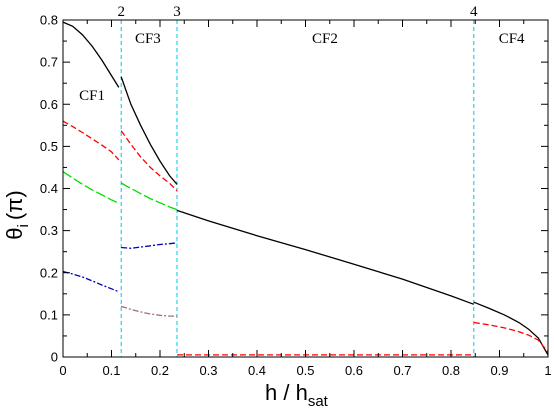 The image size is (554, 415). Describe the element at coordinates (305, 370) in the screenshot. I see `x-tick-label-5: 0.5` at that location.